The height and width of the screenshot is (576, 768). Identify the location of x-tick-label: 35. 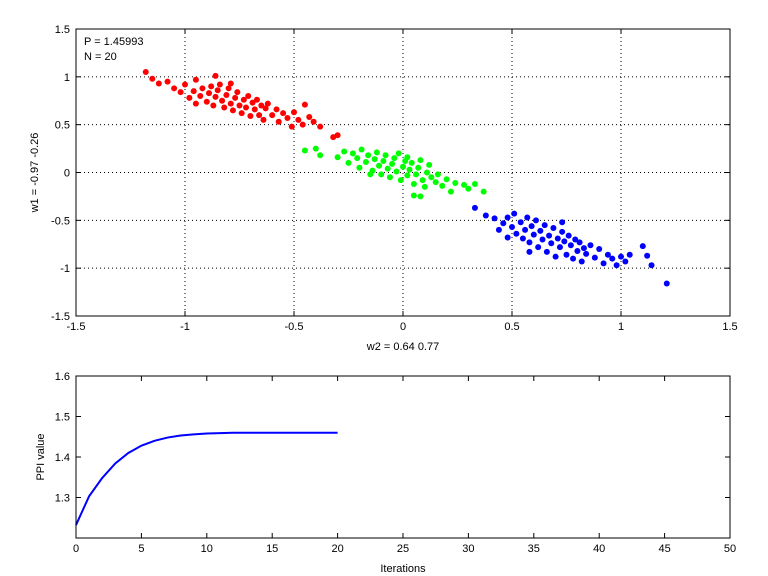
(534, 549).